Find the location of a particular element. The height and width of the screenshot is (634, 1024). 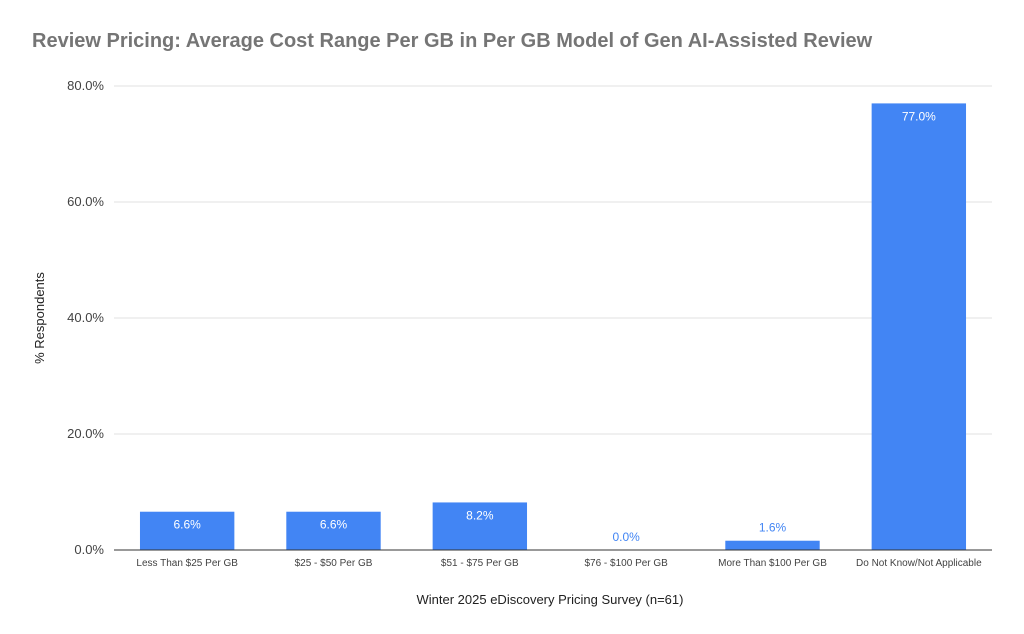

x-tick-label: $51 - $75 Per GB is located at coordinates (480, 563).